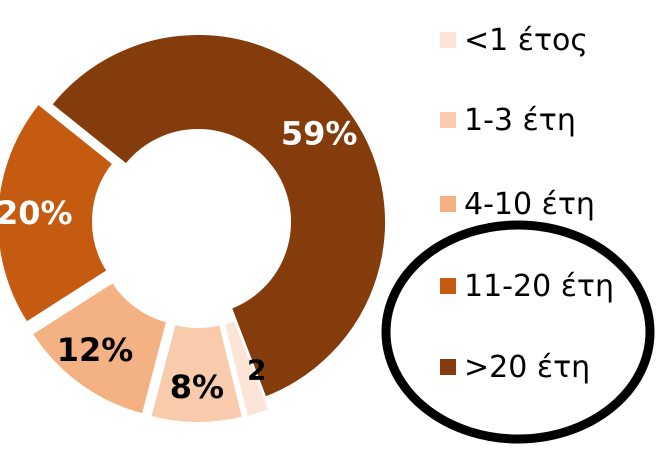 Image resolution: width=659 pixels, height=451 pixels. What do you see at coordinates (197, 387) in the screenshot?
I see `data-label-1-3-years: 8%` at bounding box center [197, 387].